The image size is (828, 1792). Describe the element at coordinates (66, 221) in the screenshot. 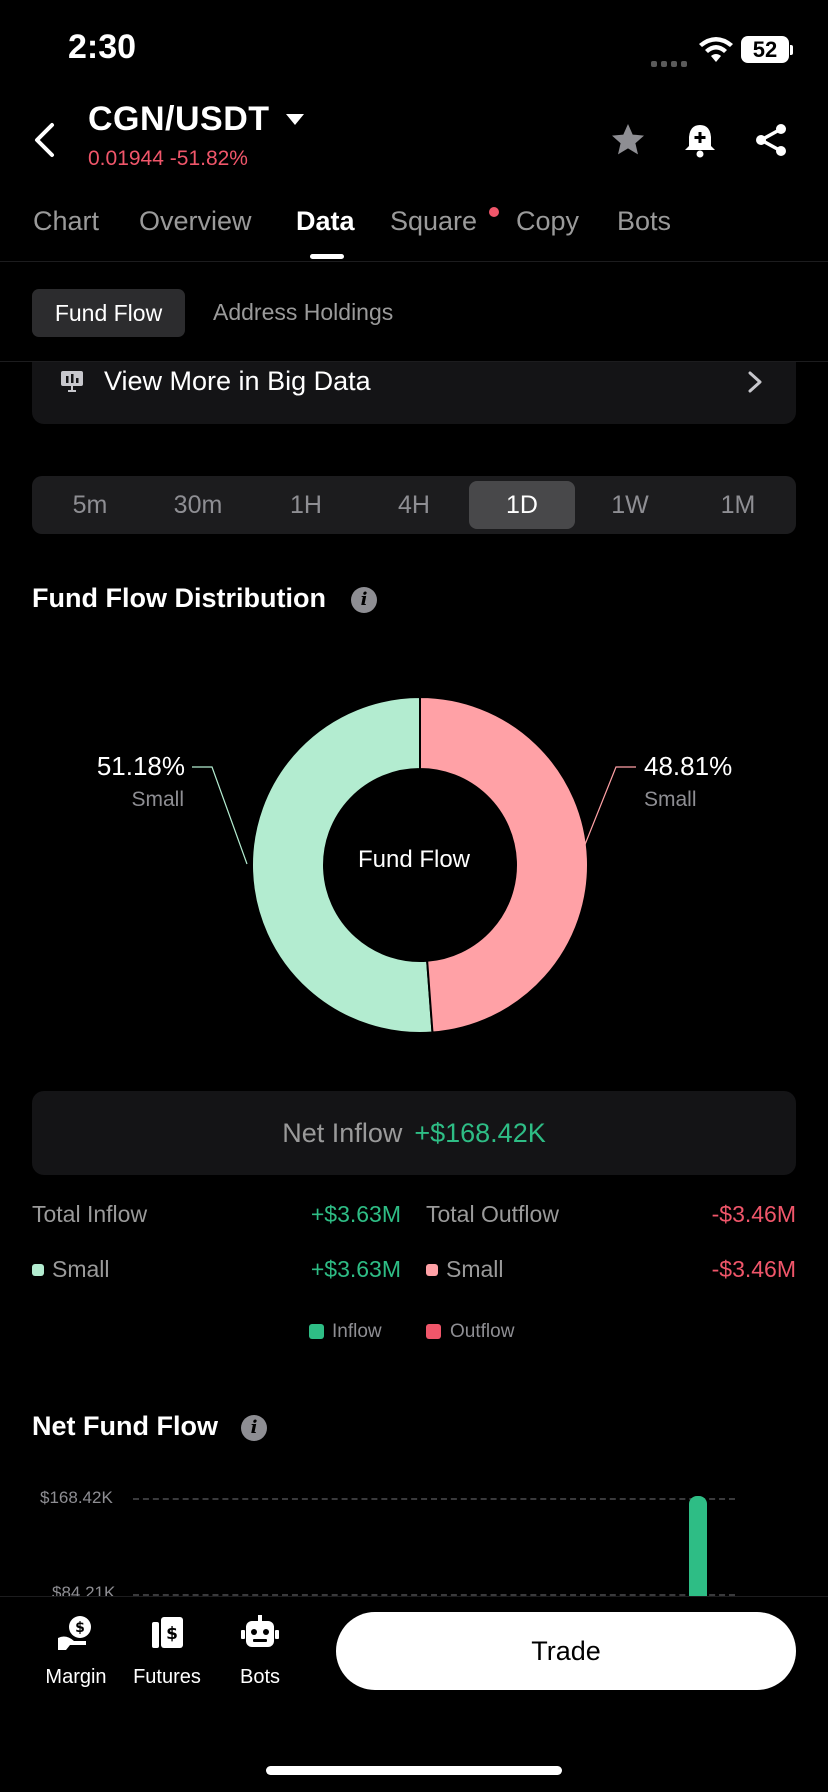

I see `tab-chart: Chart` at that location.